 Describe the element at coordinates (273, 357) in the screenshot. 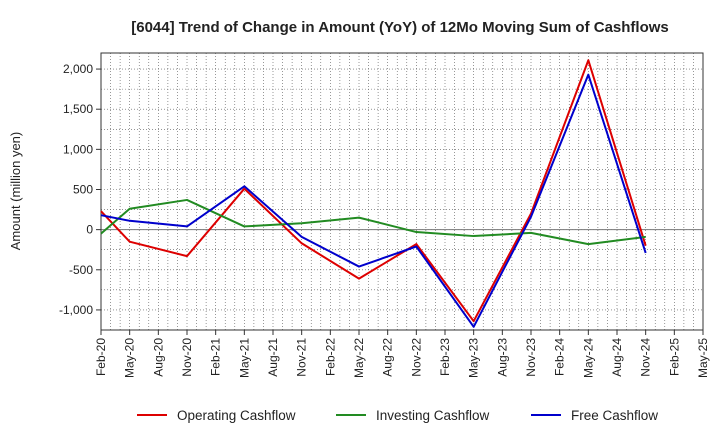

I see `x-tick-label: Aug-21` at that location.